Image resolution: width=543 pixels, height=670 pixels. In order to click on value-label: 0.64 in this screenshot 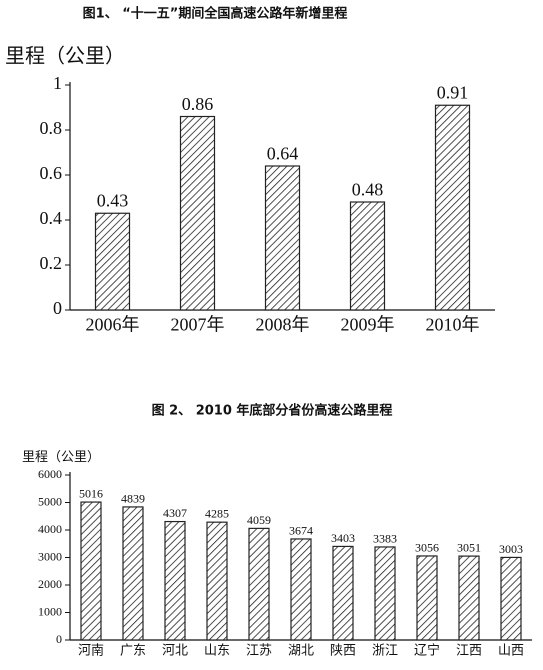, I will do `click(283, 153)`.